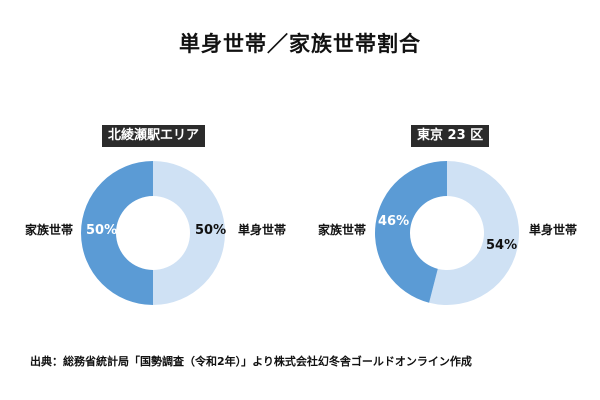 This screenshot has height=400, width=600. I want to click on family-percent-label: 50%, so click(102, 230).